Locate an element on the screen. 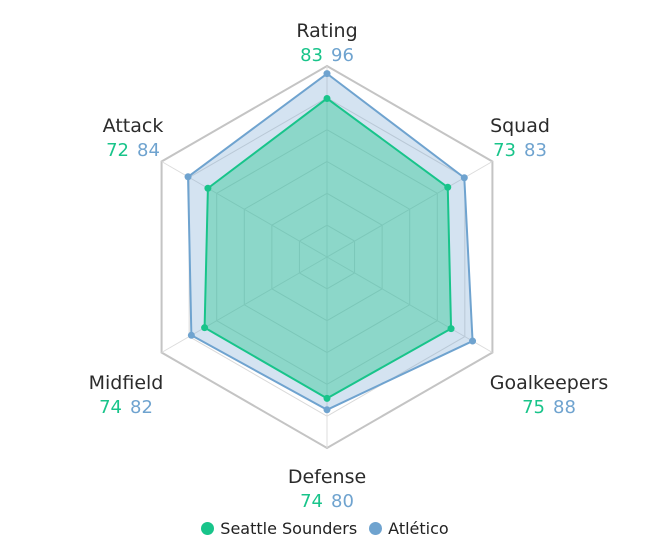 This screenshot has width=650, height=554. squad-value-atletico: 83 is located at coordinates (535, 150).